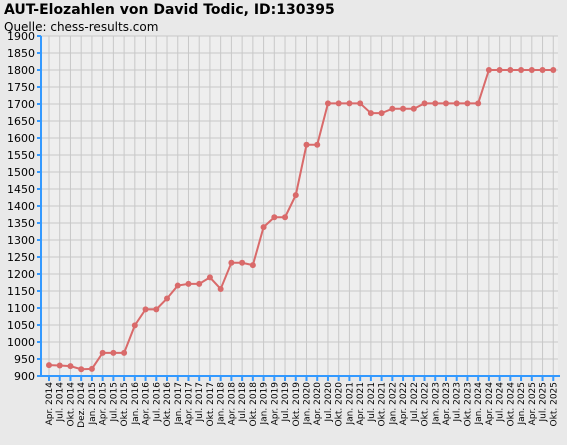 This screenshot has height=445, width=567. I want to click on x-tick-label: Jul. 2021, so click(372, 402).